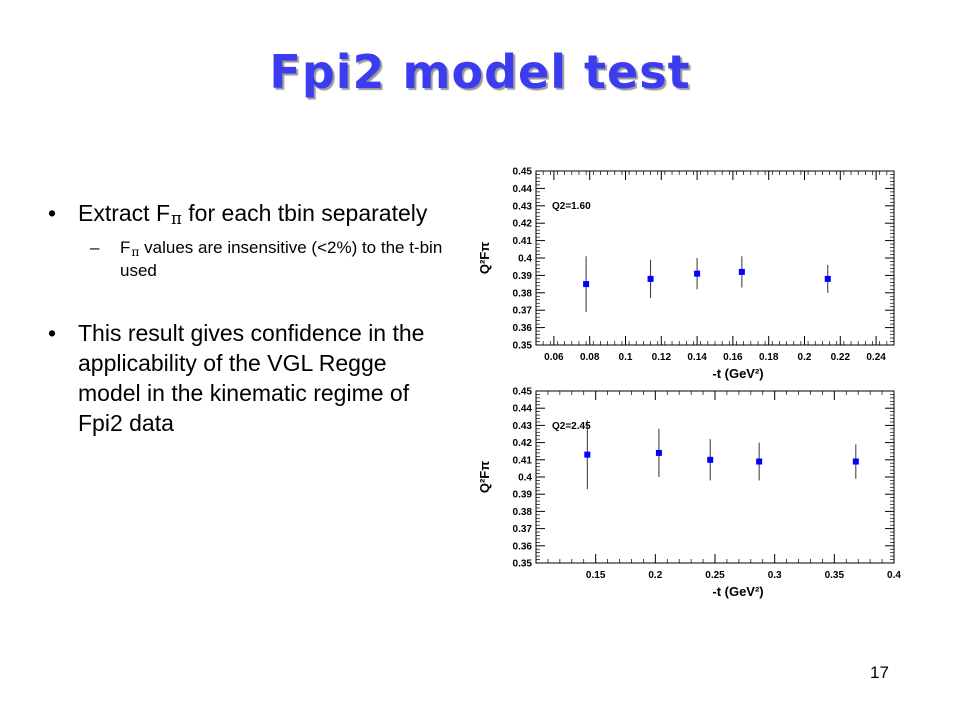  I want to click on bullet-text: for each tbin separately, so click(304, 213).